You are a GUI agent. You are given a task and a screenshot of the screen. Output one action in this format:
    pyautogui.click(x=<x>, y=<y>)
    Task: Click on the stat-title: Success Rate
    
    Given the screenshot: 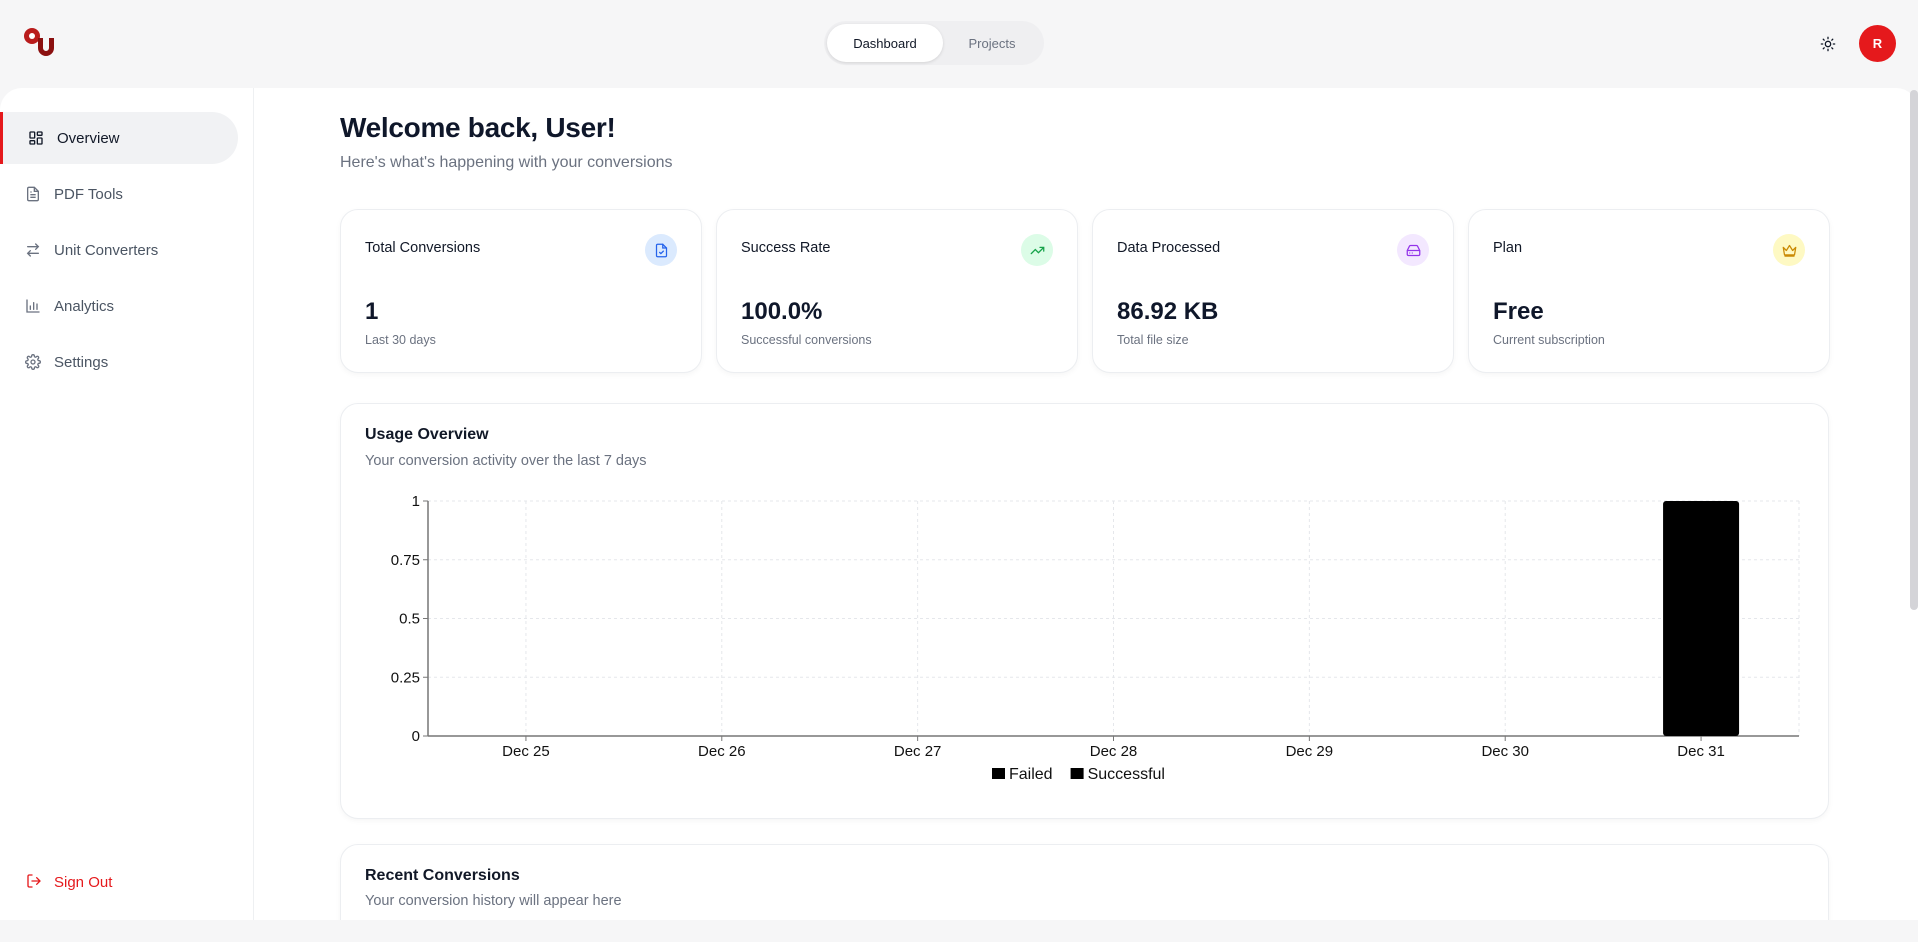 What is the action you would take?
    pyautogui.click(x=786, y=248)
    